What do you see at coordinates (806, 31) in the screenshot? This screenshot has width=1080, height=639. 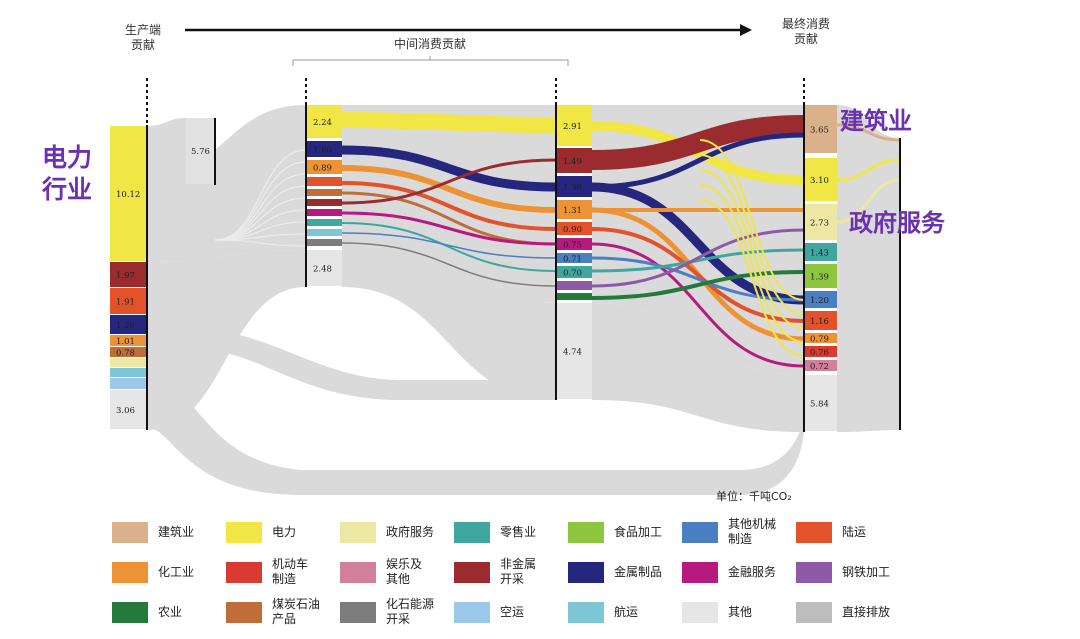 I see `final-heading: 最终消费贡献` at bounding box center [806, 31].